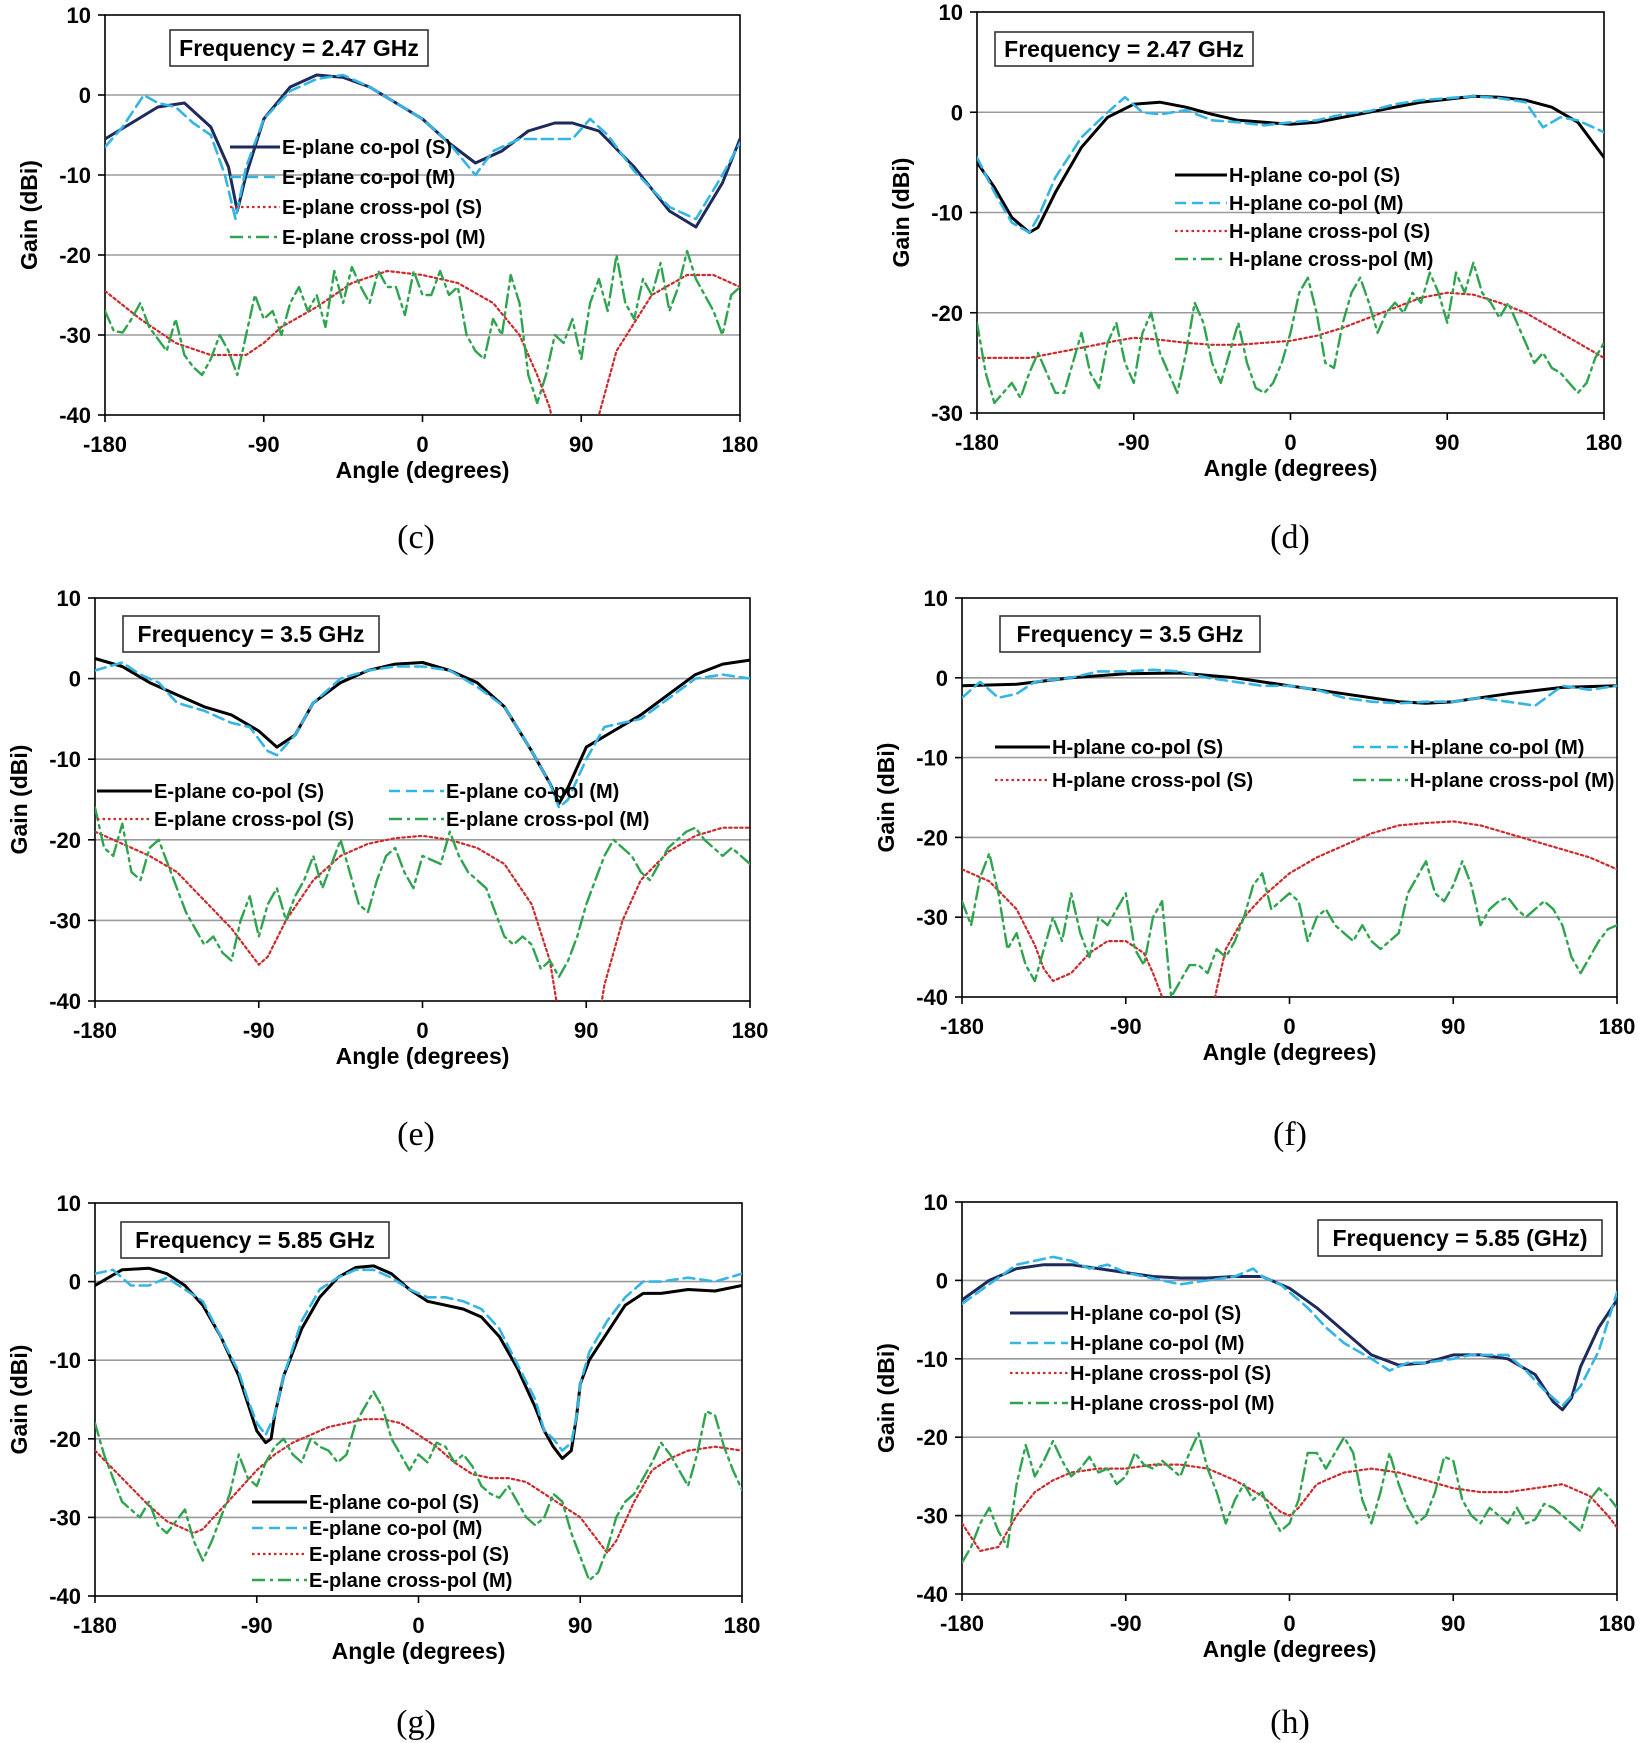 The width and height of the screenshot is (1645, 1743). I want to click on frequency-label: Frequency = 2.47 GHz, so click(1124, 49).